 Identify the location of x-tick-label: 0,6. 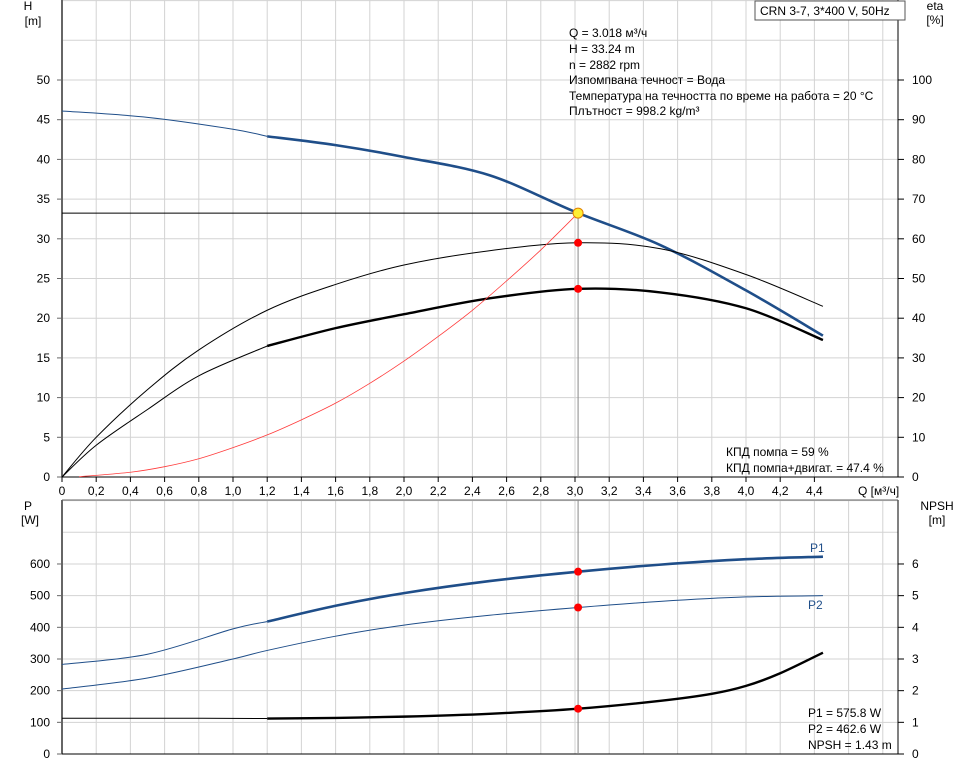
(164, 491).